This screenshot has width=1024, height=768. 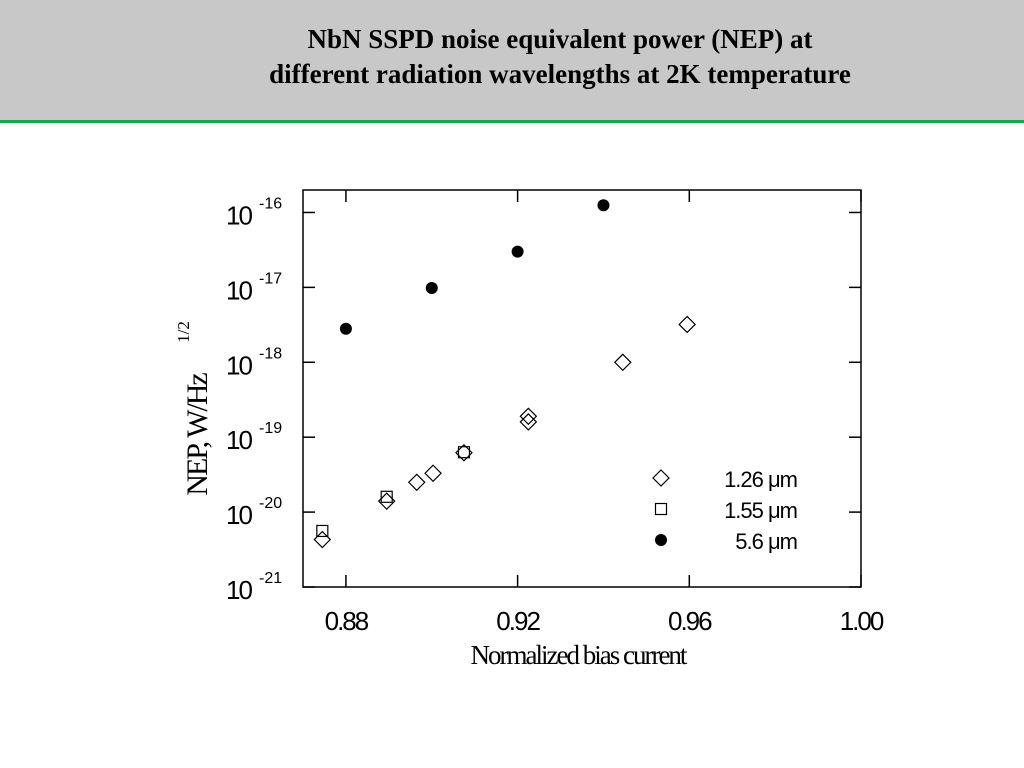 What do you see at coordinates (661, 478) in the screenshot?
I see `legend-diamond-marker` at bounding box center [661, 478].